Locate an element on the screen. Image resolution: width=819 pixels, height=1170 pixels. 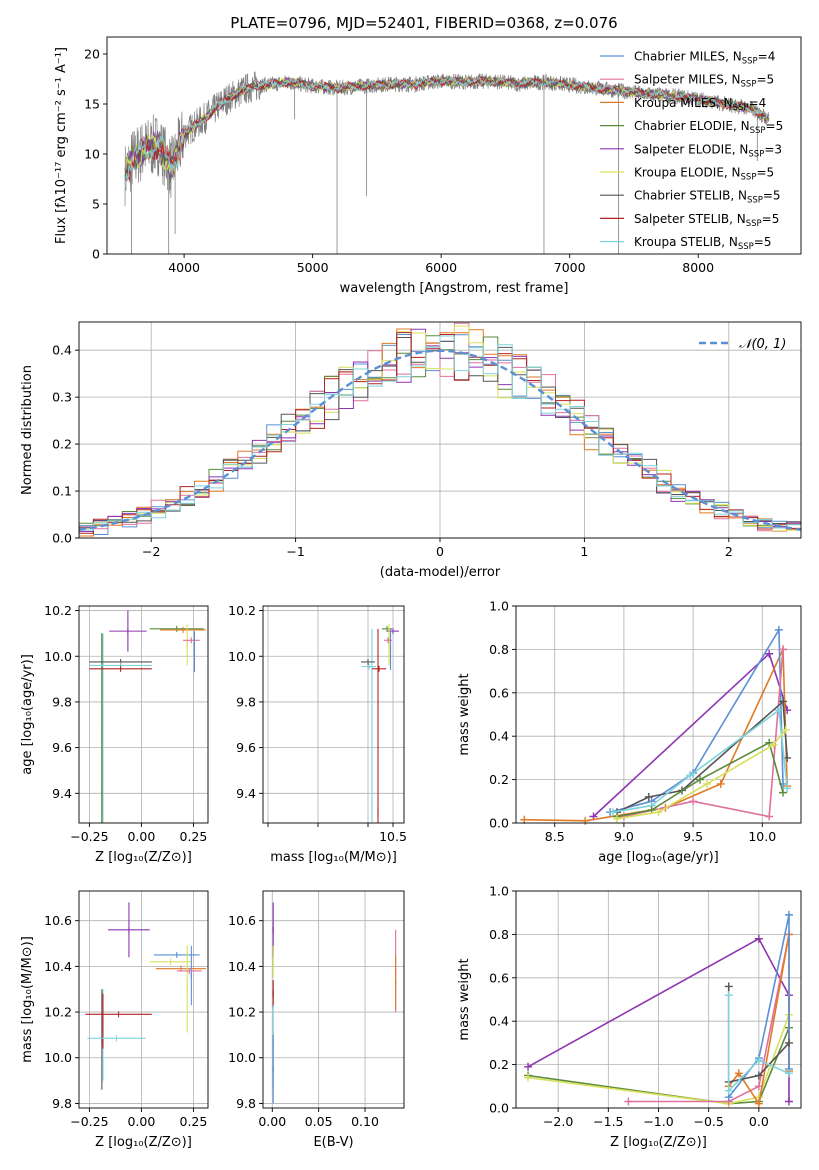
mass_vs_ebv-axes: 0.00 0.05 0.10 9.8 10.0 10.2 10.4 10.6 E(B-V) is located at coordinates (316, 1020).